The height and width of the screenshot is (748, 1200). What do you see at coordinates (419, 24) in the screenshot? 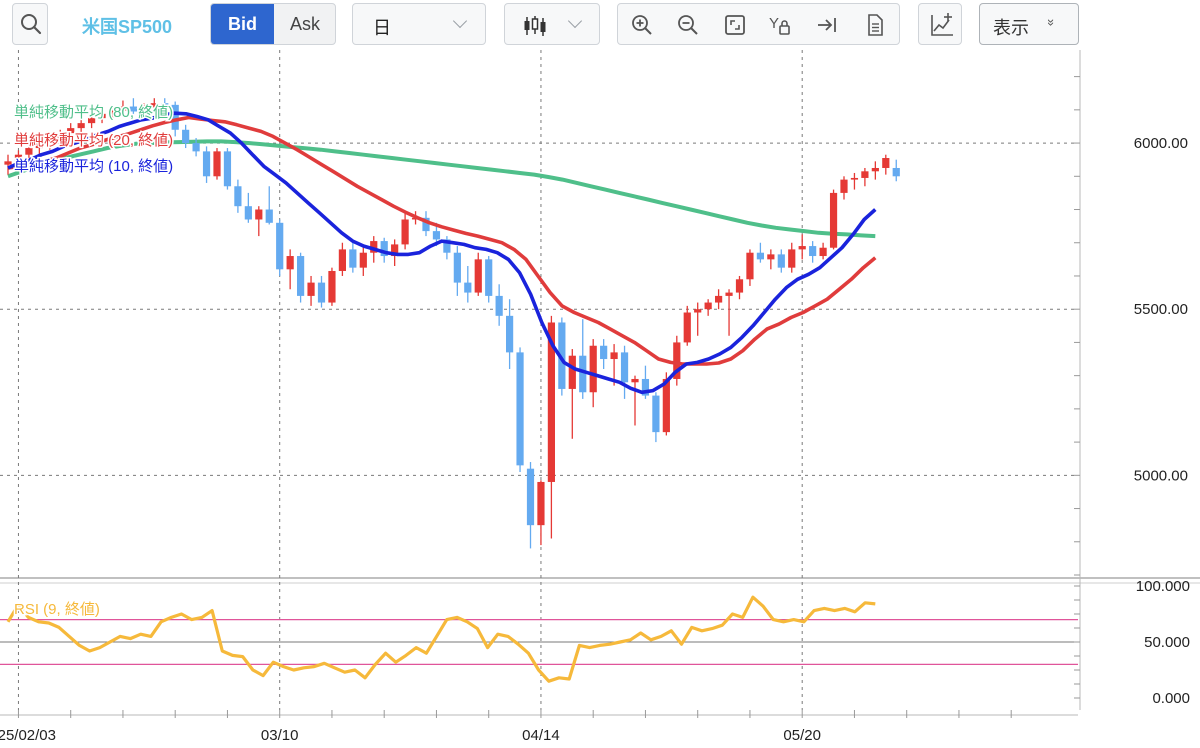
I see `period-select: 日` at bounding box center [419, 24].